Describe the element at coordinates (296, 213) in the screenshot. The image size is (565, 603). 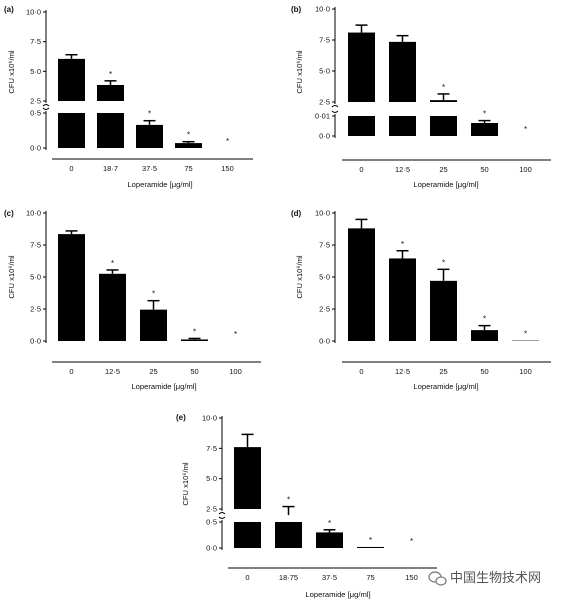
I see `panel-label: (d)` at that location.